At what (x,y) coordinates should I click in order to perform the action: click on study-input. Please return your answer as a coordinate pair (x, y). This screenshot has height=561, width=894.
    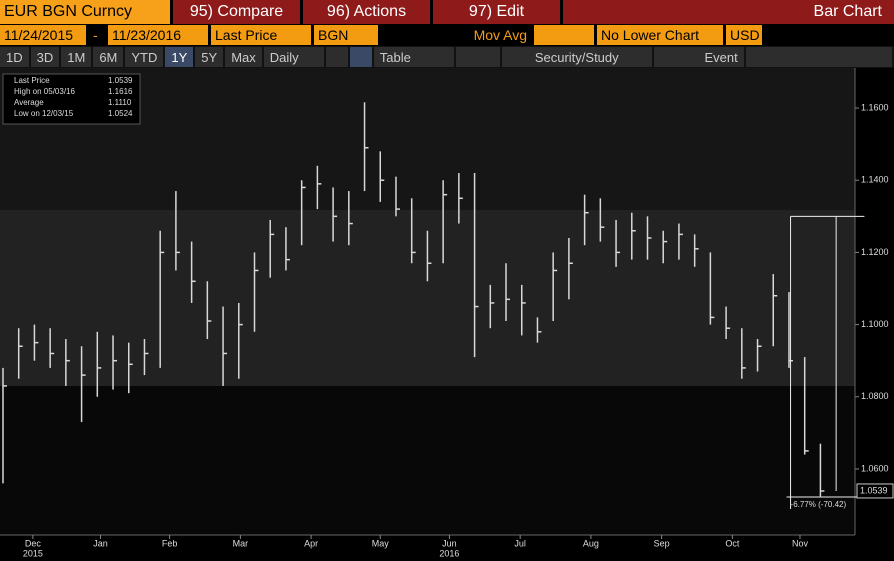
    Looking at the image, I should click on (564, 35).